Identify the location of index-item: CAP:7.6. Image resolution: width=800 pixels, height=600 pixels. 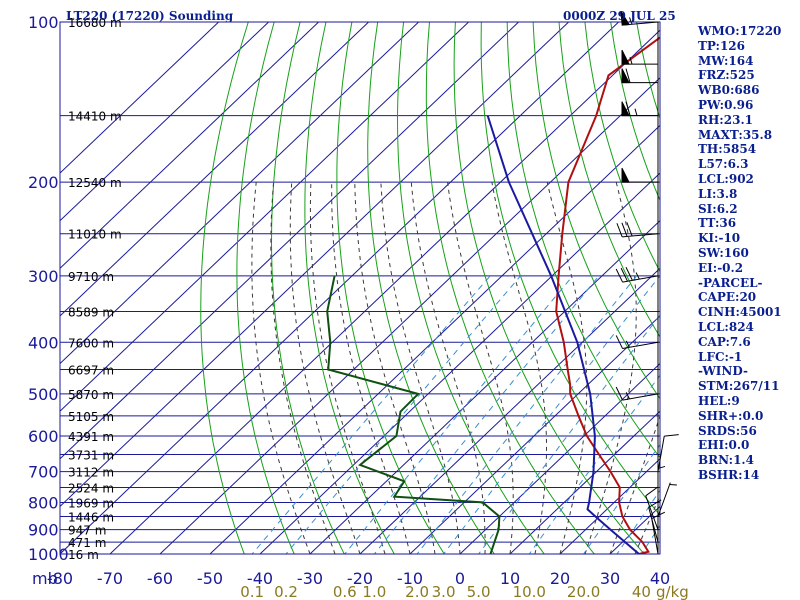
(724, 341).